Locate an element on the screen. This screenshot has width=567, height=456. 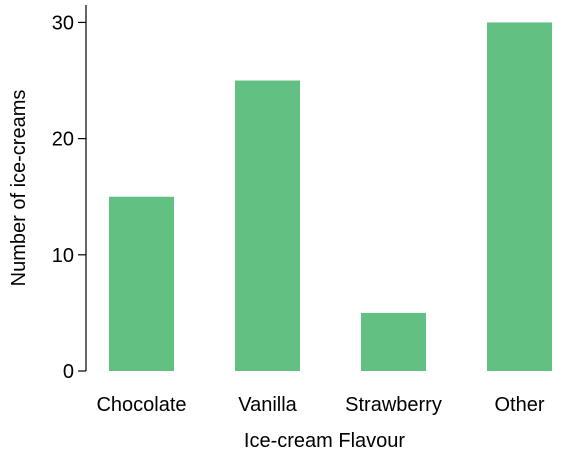
x-tick-label-chocolate: Chocolate is located at coordinates (141, 405).